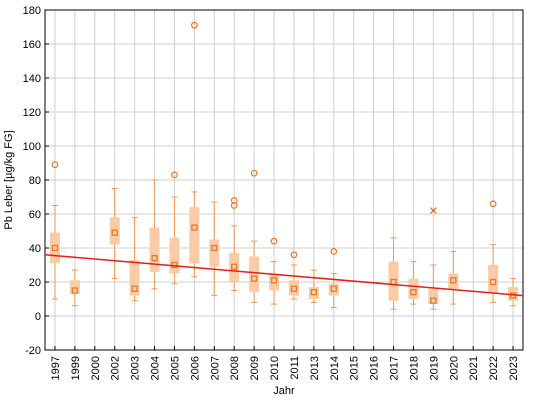 The height and width of the screenshot is (400, 533). What do you see at coordinates (274, 271) in the screenshot?
I see `box-2010` at bounding box center [274, 271].